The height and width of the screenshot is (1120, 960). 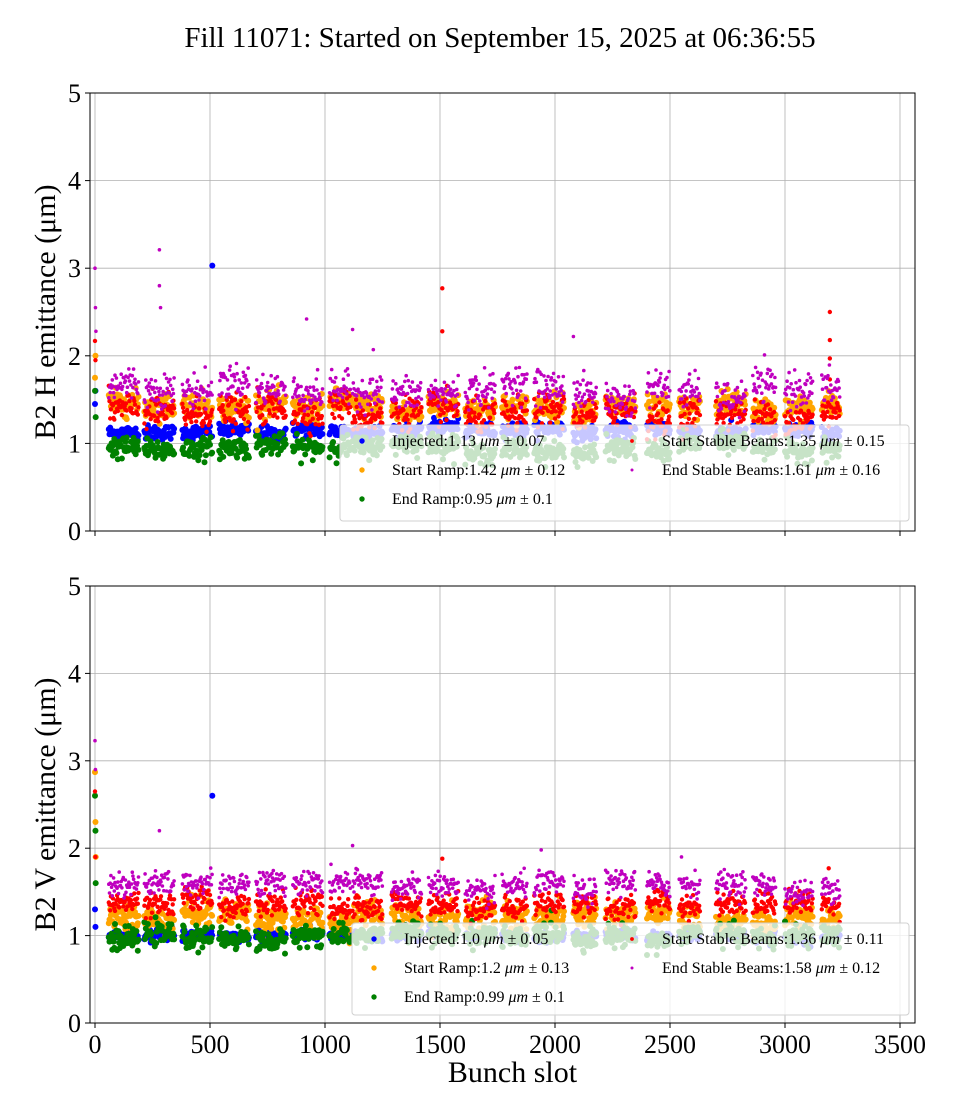 I want to click on legend-marker, so click(x=362, y=441).